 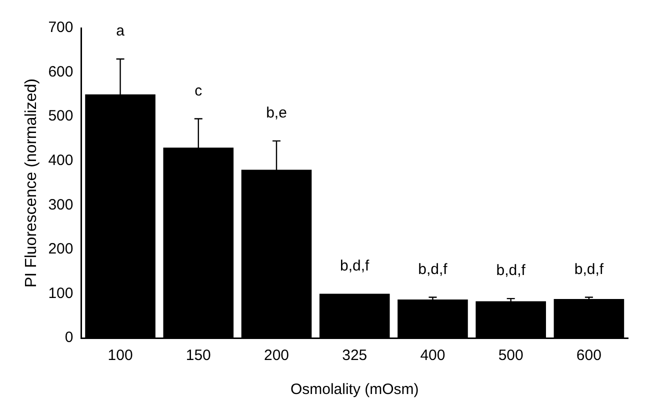 What do you see at coordinates (433, 355) in the screenshot?
I see `x-tick-label: 400` at bounding box center [433, 355].